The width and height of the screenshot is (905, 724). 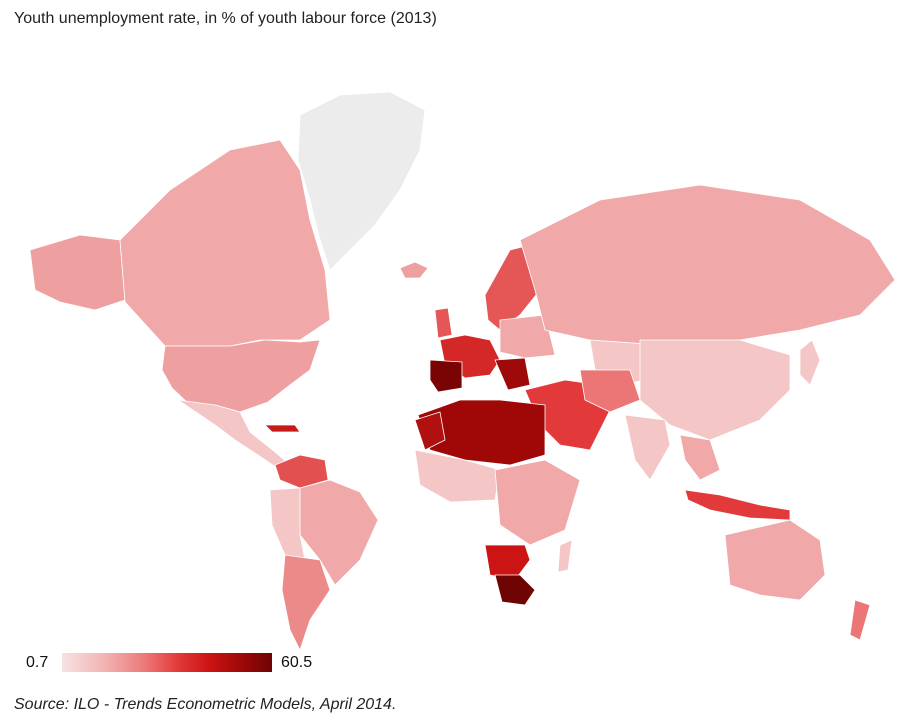 I want to click on region-north-africa, so click(x=481, y=432).